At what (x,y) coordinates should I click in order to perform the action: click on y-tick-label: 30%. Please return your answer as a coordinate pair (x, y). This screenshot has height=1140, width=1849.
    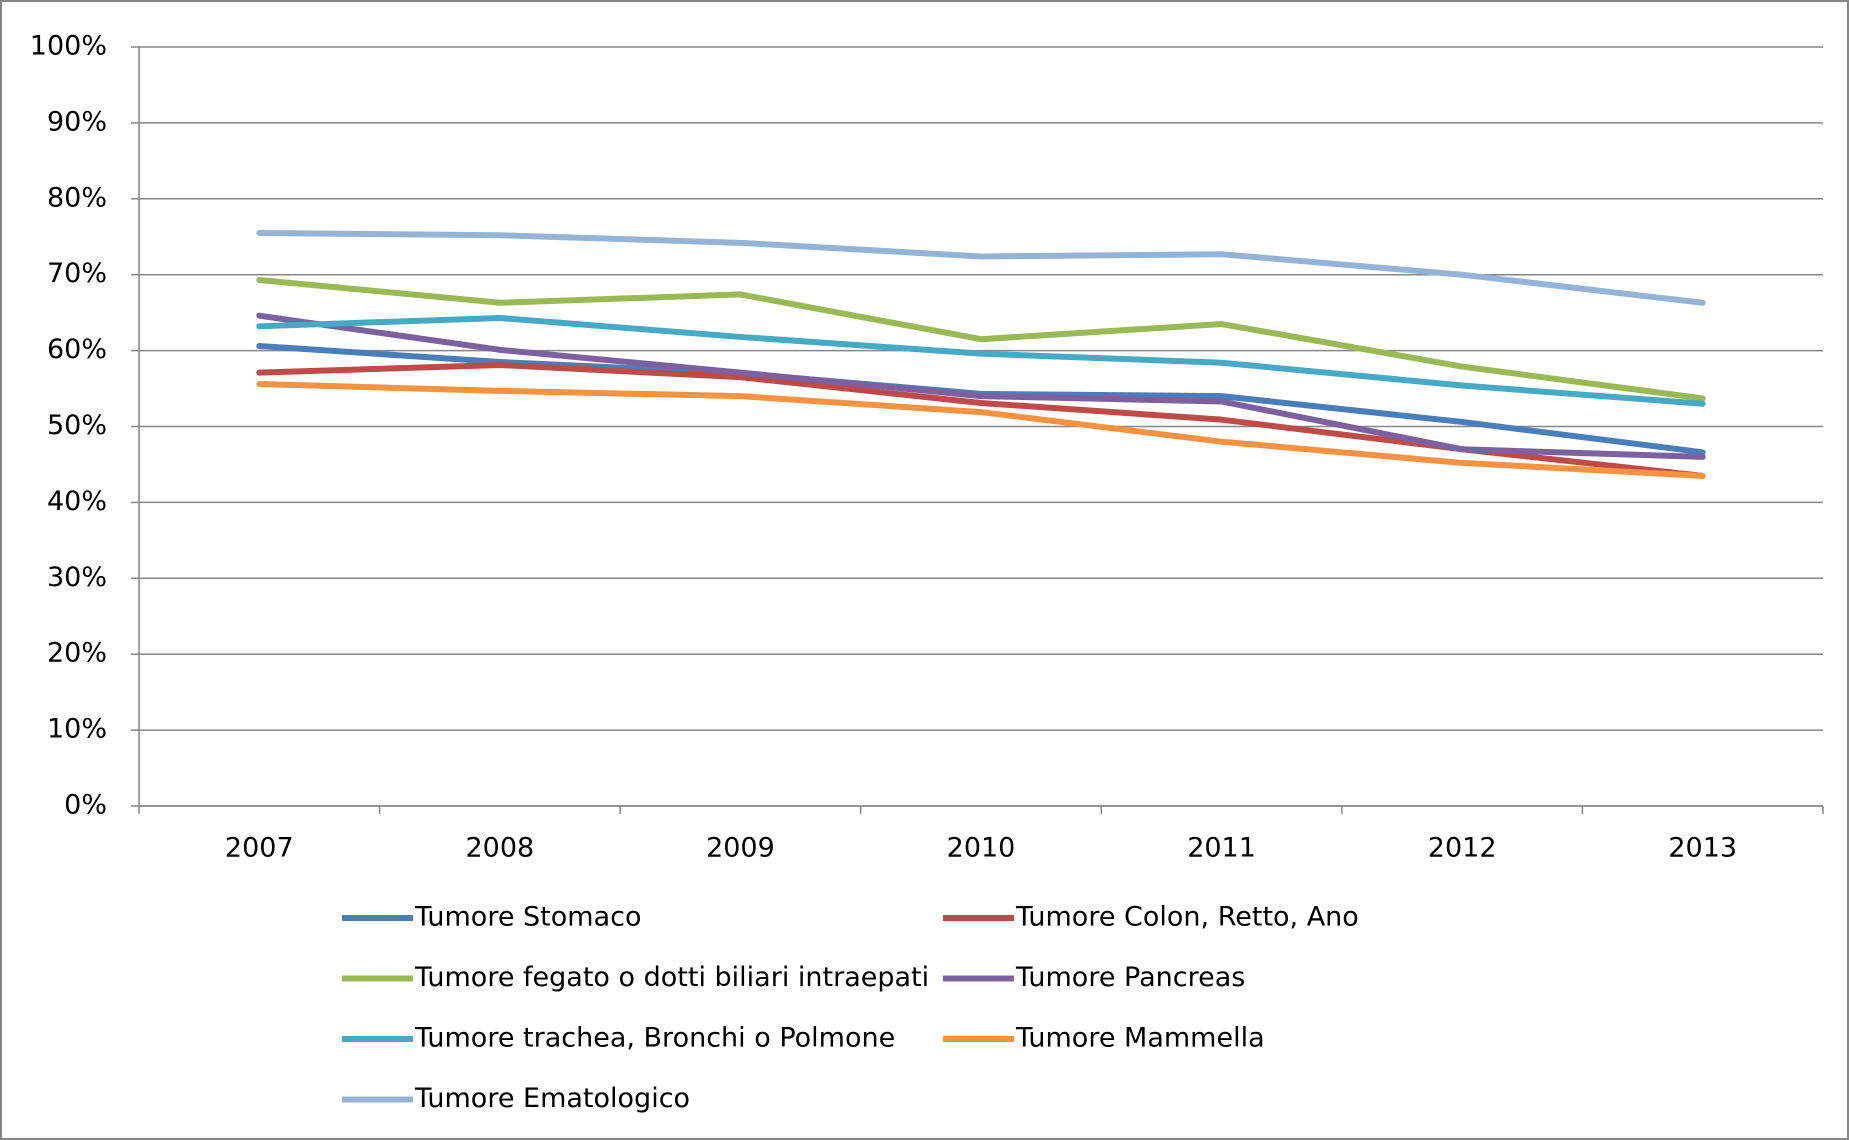
    Looking at the image, I should click on (77, 577).